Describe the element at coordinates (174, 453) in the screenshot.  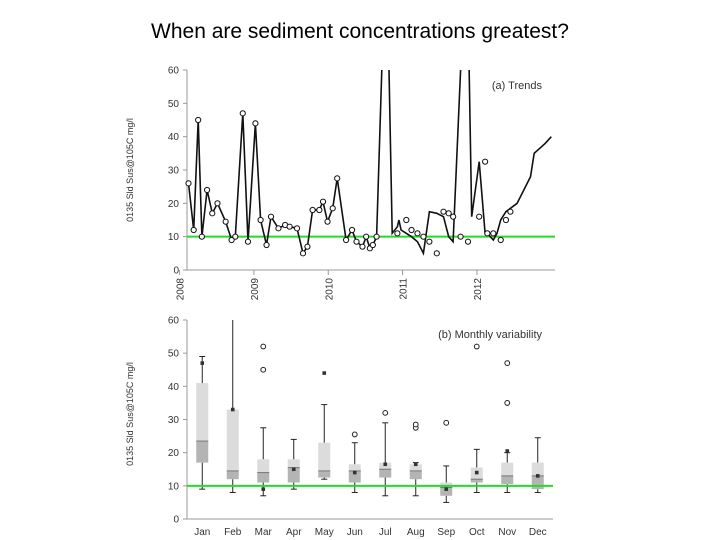
I see `panel-b-y-tick-label: 20` at that location.